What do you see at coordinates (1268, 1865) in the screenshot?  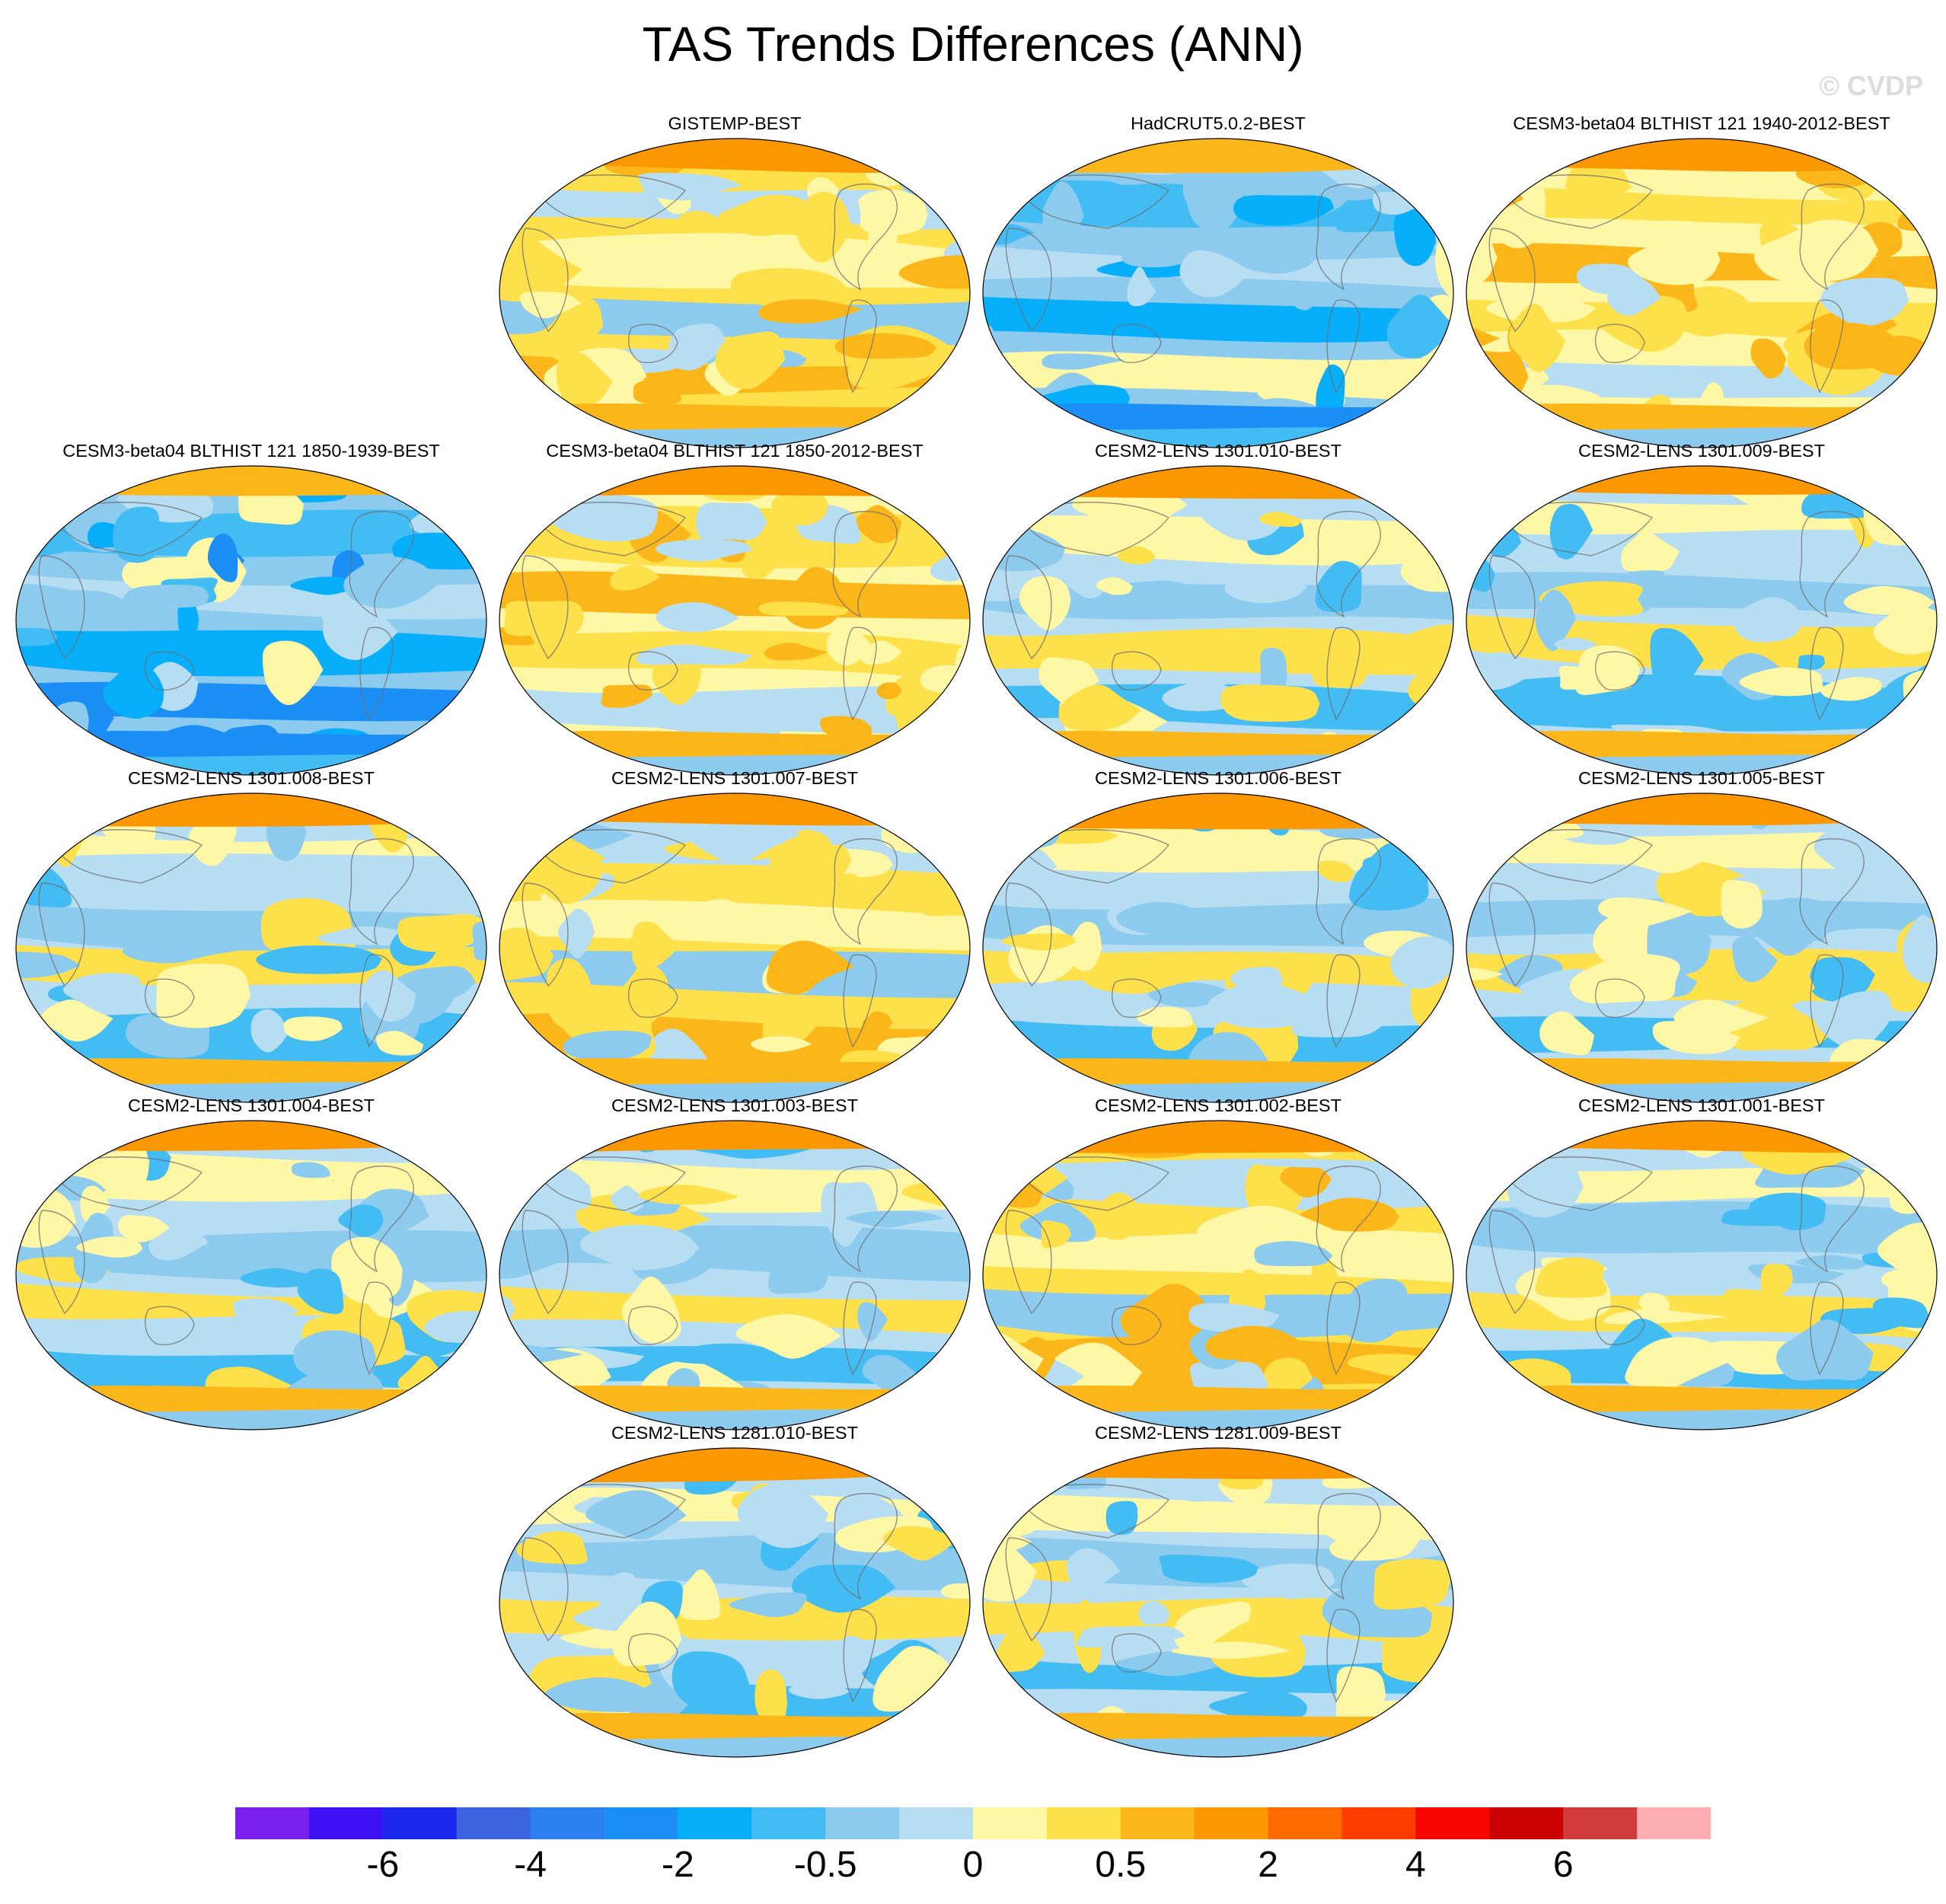 I see `colorbar-tick-label: 2` at bounding box center [1268, 1865].